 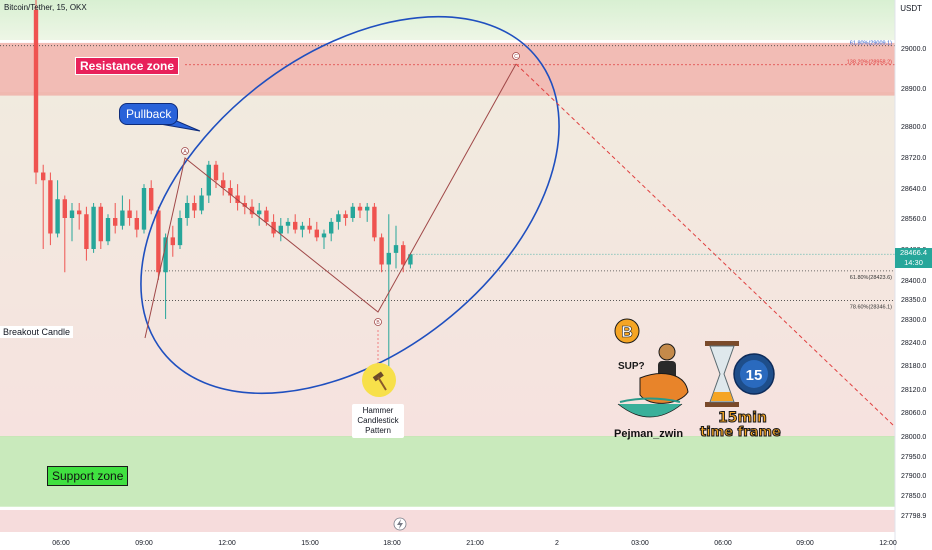 I want to click on y-tick-label: 28180.0, so click(x=913, y=366).